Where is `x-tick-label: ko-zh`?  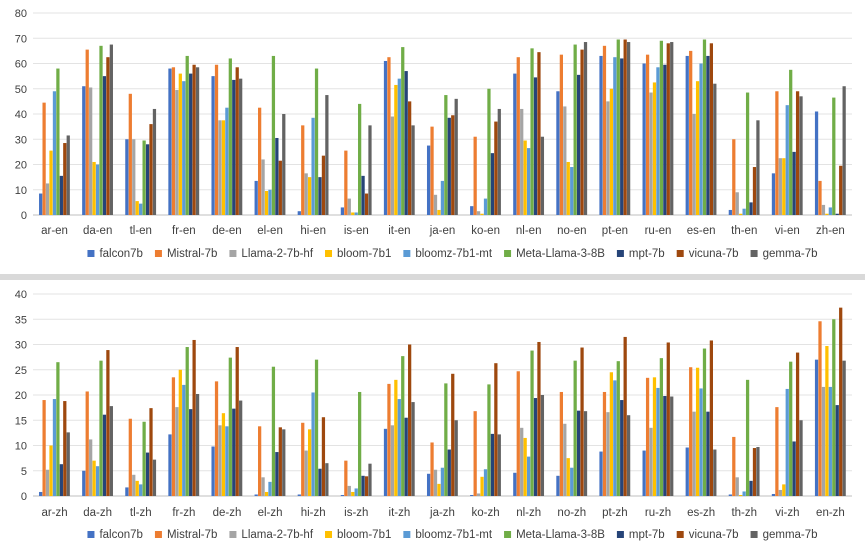
x-tick-label: ko-zh is located at coordinates (486, 513).